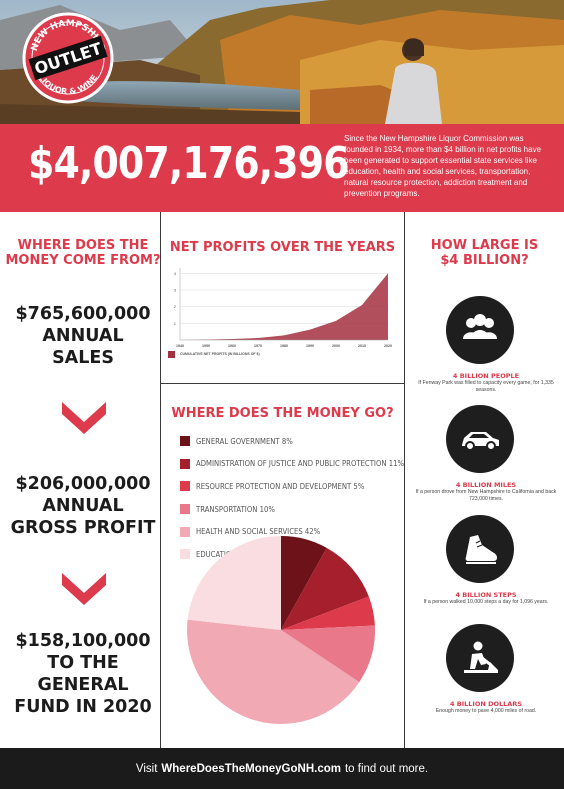 The height and width of the screenshot is (789, 564). I want to click on money-go-pie-chart, so click(281, 630).